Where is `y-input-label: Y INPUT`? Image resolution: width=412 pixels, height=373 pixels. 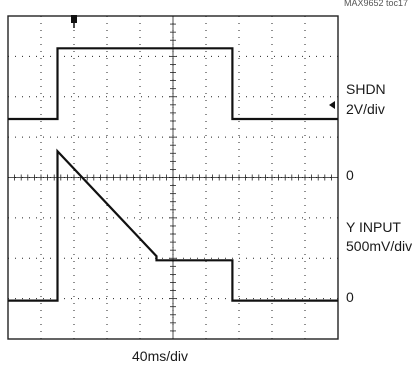 y-input-label: Y INPUT is located at coordinates (373, 227).